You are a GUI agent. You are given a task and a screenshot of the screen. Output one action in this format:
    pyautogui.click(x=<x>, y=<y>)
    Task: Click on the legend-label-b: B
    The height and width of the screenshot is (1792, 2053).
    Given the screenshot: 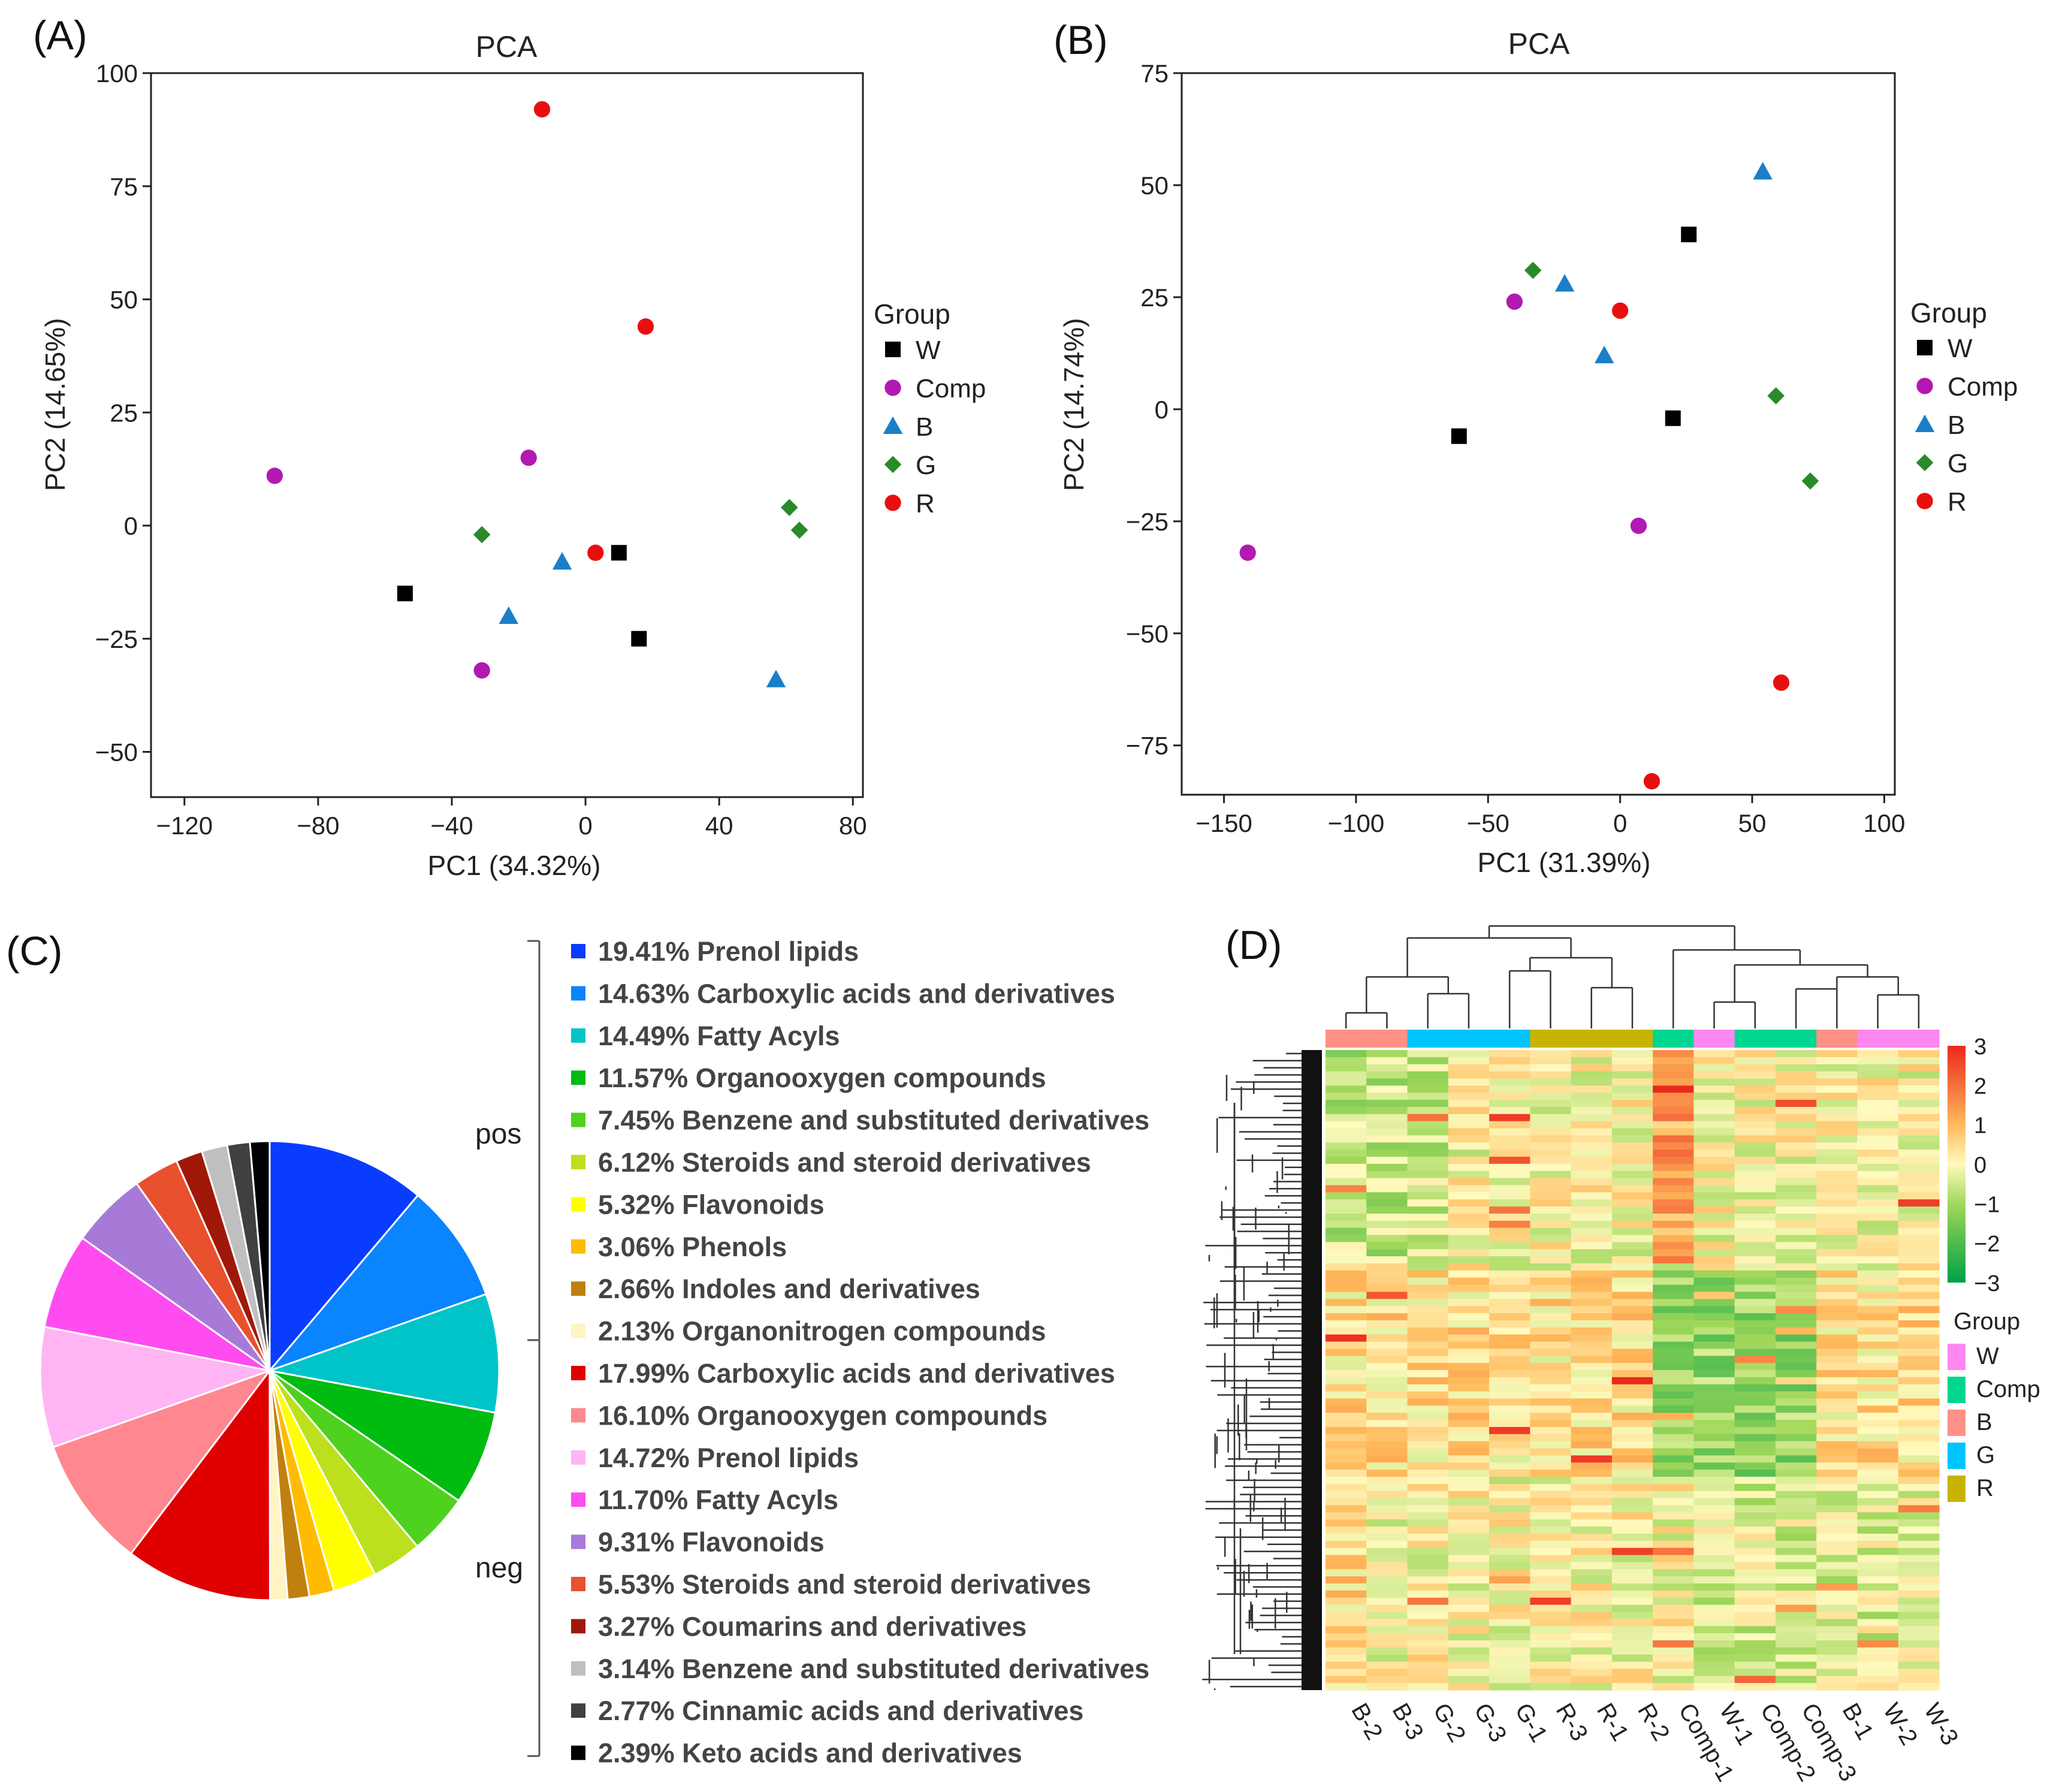 What is the action you would take?
    pyautogui.click(x=925, y=427)
    